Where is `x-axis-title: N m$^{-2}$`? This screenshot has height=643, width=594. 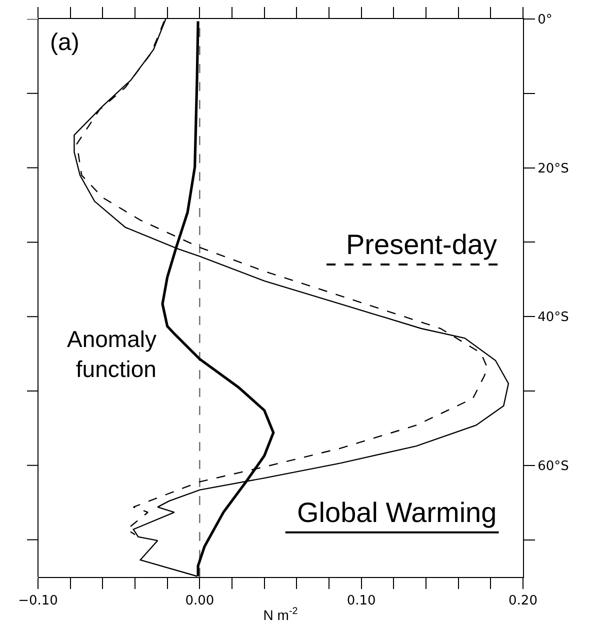
x-axis-title: N m$^{-2}$ is located at coordinates (280, 614).